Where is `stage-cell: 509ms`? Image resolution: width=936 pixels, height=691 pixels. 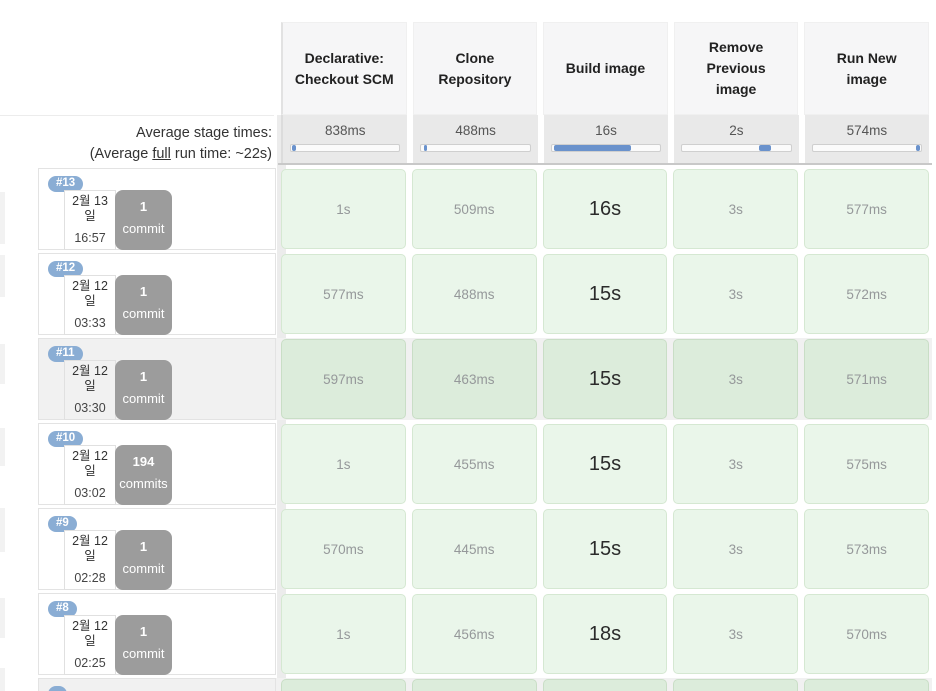 stage-cell: 509ms is located at coordinates (474, 209).